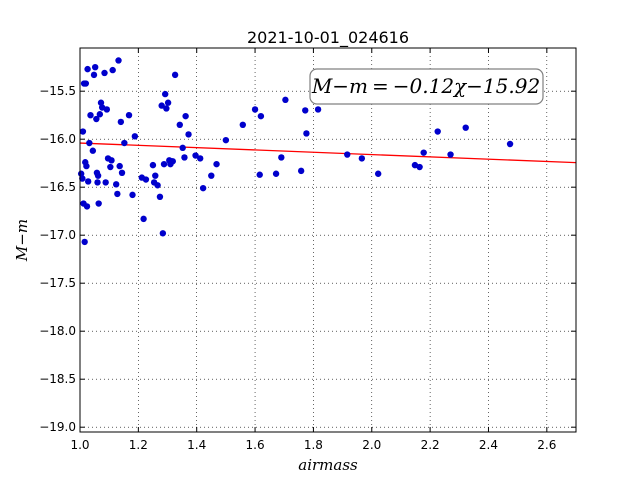  I want to click on fit-equation: M−m = −0.12χ−15.92, so click(425, 86).